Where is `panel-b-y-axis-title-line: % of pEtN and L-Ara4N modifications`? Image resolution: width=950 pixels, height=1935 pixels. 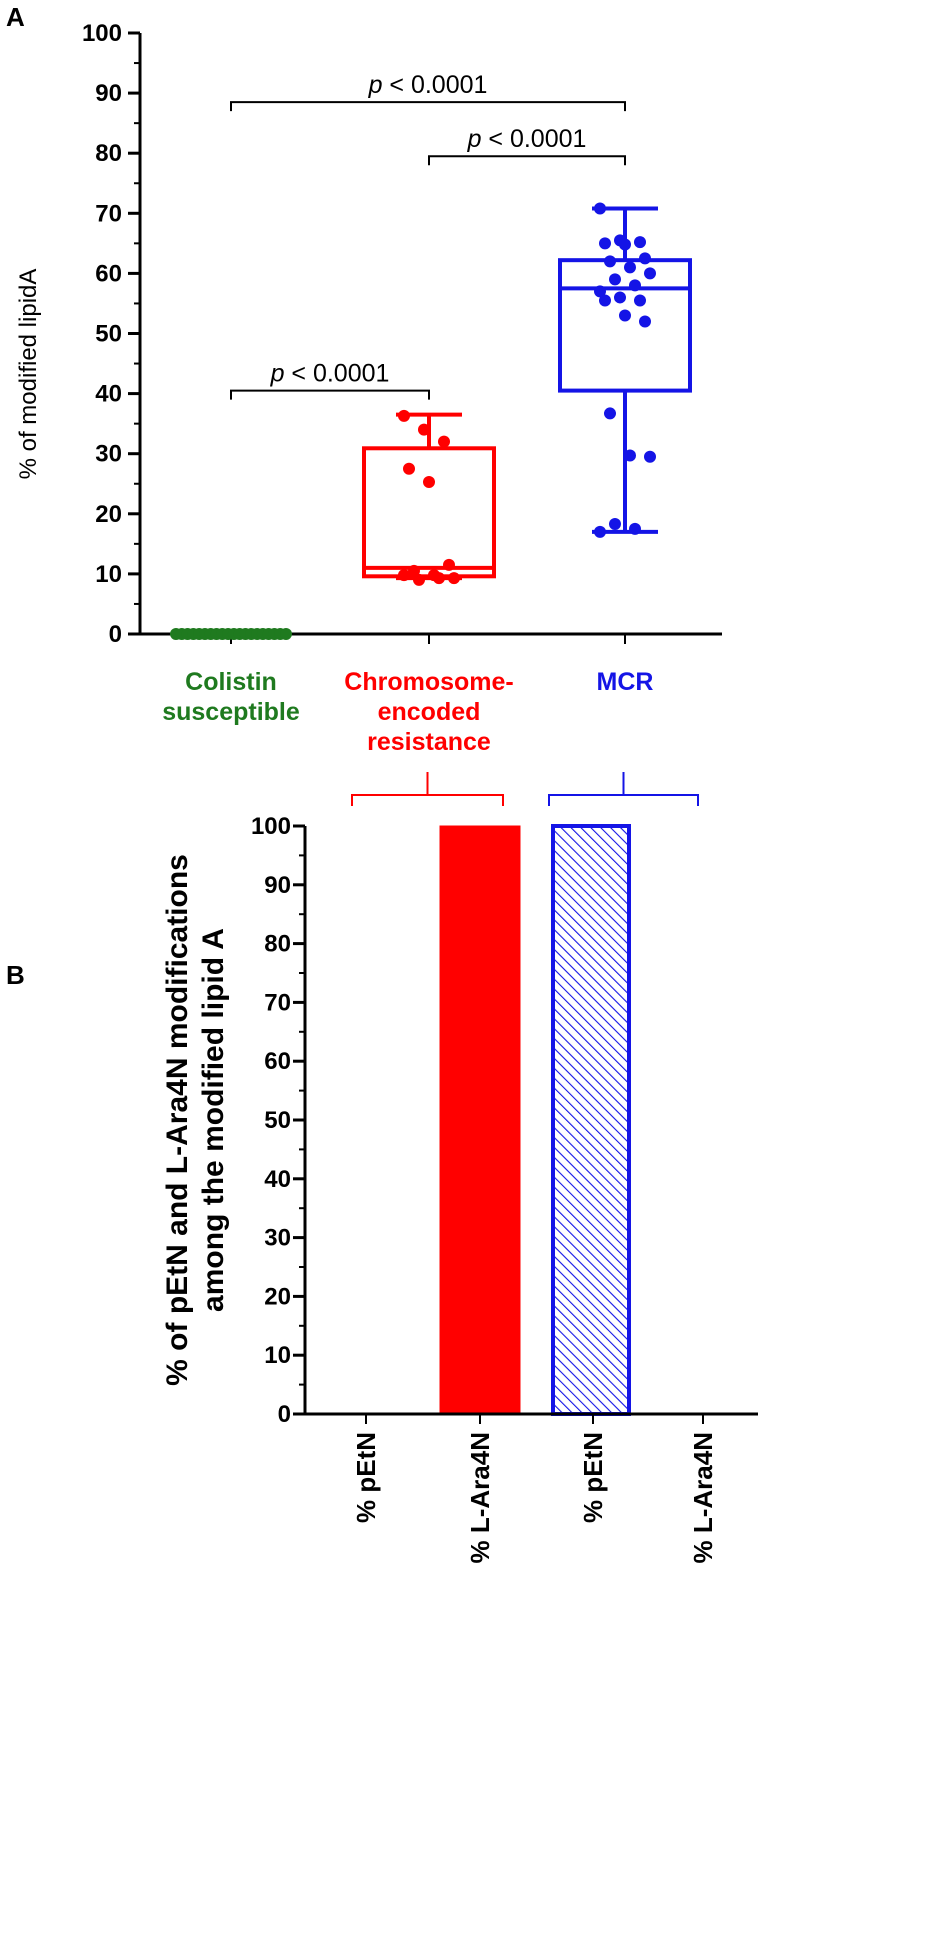 panel-b-y-axis-title-line: % of pEtN and L-Ara4N modifications is located at coordinates (177, 1120).